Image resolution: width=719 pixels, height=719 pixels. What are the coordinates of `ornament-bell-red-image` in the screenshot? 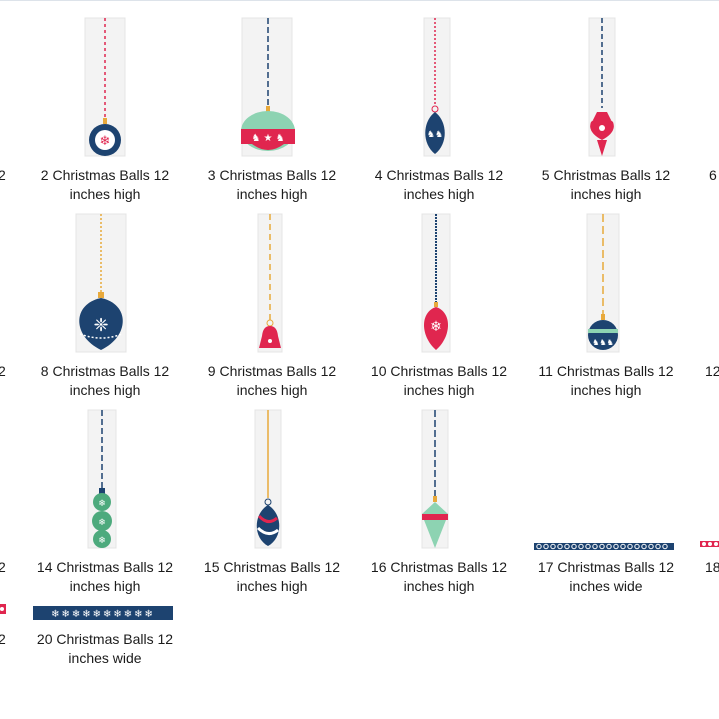 It's located at (270, 283).